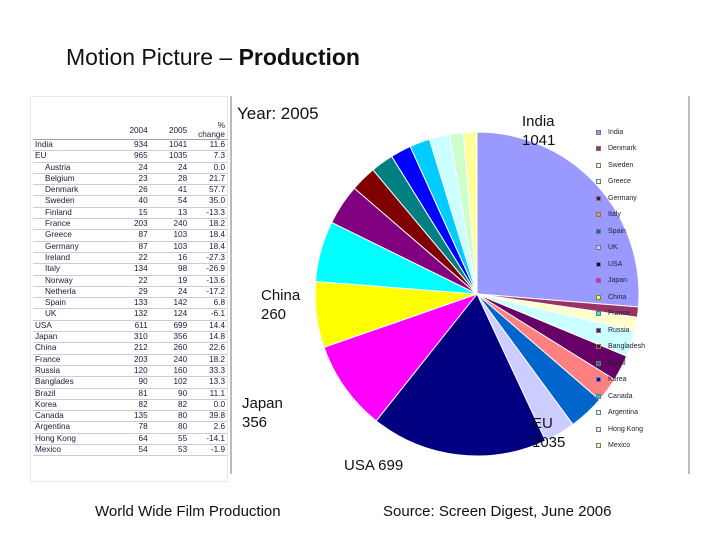 Image resolution: width=720 pixels, height=540 pixels. I want to click on table-row: Ireland 22 16 -27.3, so click(130, 258).